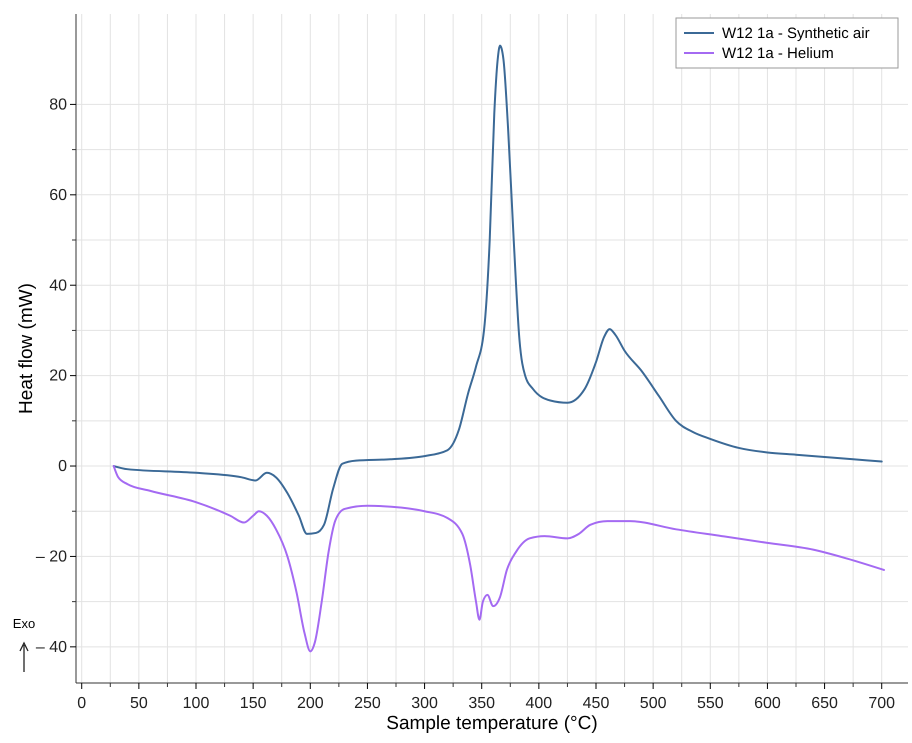  Describe the element at coordinates (81, 703) in the screenshot. I see `x-tick-label: 0` at that location.